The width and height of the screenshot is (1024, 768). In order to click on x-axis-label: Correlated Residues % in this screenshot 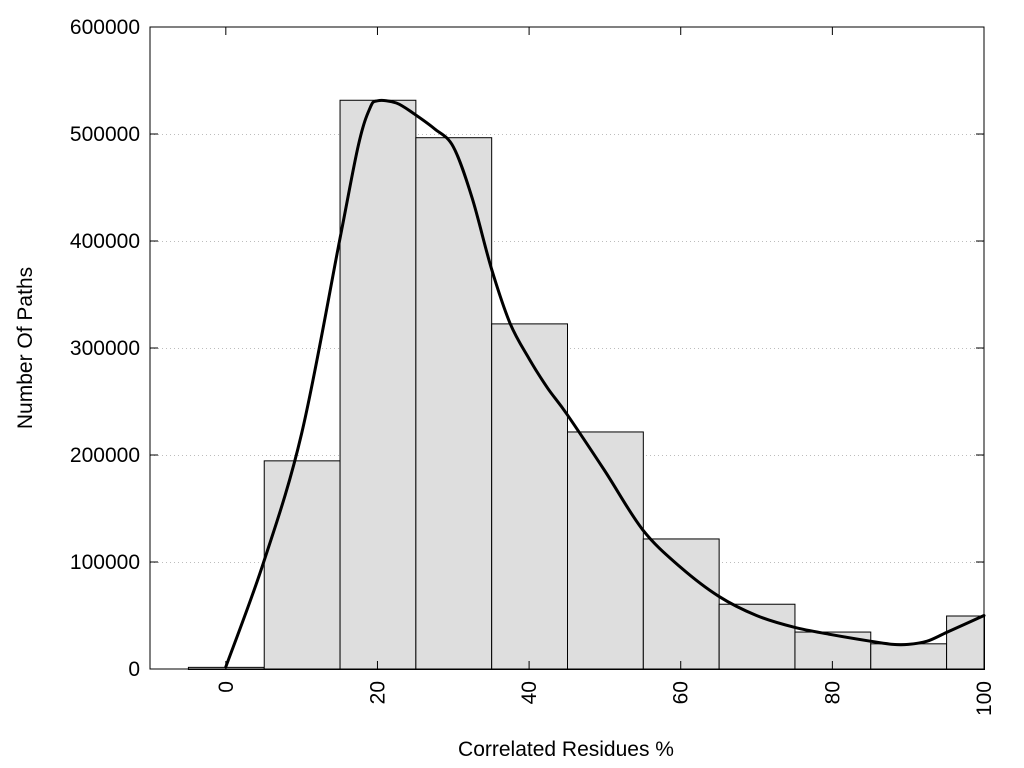, I will do `click(566, 749)`.